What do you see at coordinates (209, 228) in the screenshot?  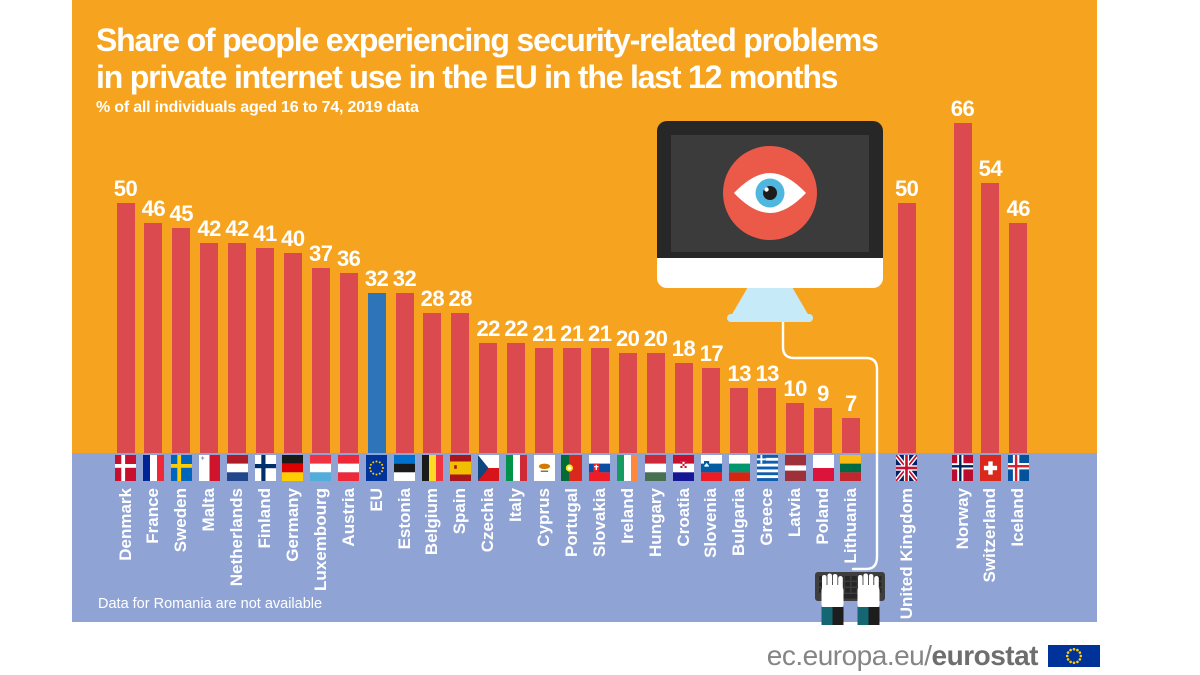 I see `bar-value-malta: 42` at bounding box center [209, 228].